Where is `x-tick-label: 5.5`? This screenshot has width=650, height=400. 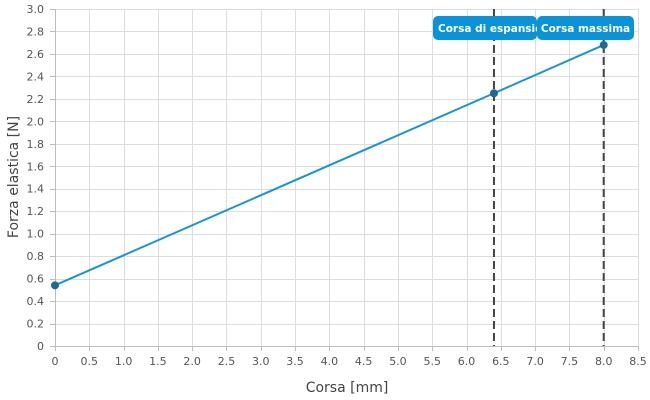 x-tick-label: 5.5 is located at coordinates (432, 361).